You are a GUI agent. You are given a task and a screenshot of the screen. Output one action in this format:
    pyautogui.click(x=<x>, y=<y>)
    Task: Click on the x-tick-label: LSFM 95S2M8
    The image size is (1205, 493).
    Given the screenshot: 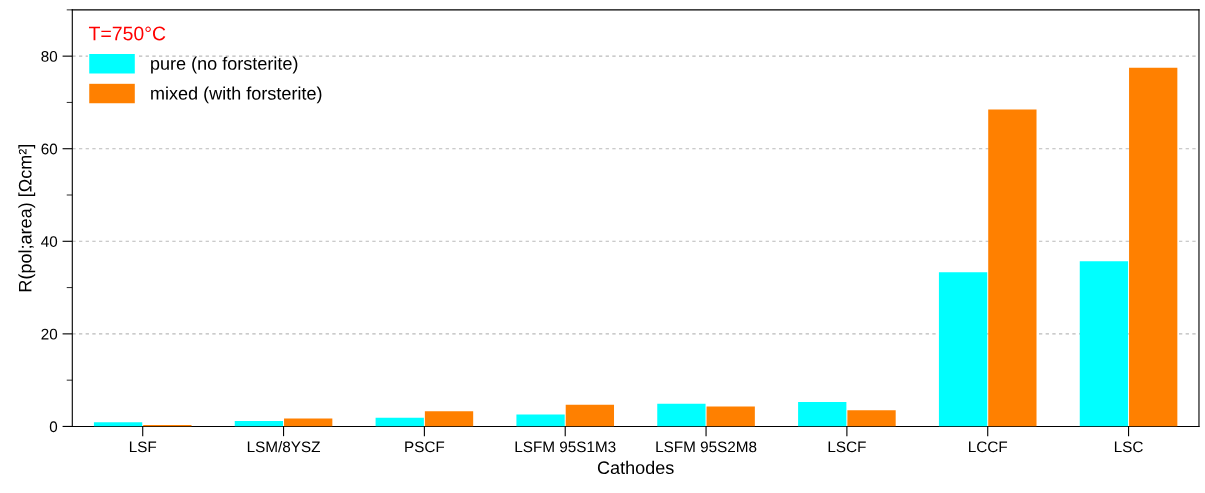 What is the action you would take?
    pyautogui.click(x=706, y=447)
    